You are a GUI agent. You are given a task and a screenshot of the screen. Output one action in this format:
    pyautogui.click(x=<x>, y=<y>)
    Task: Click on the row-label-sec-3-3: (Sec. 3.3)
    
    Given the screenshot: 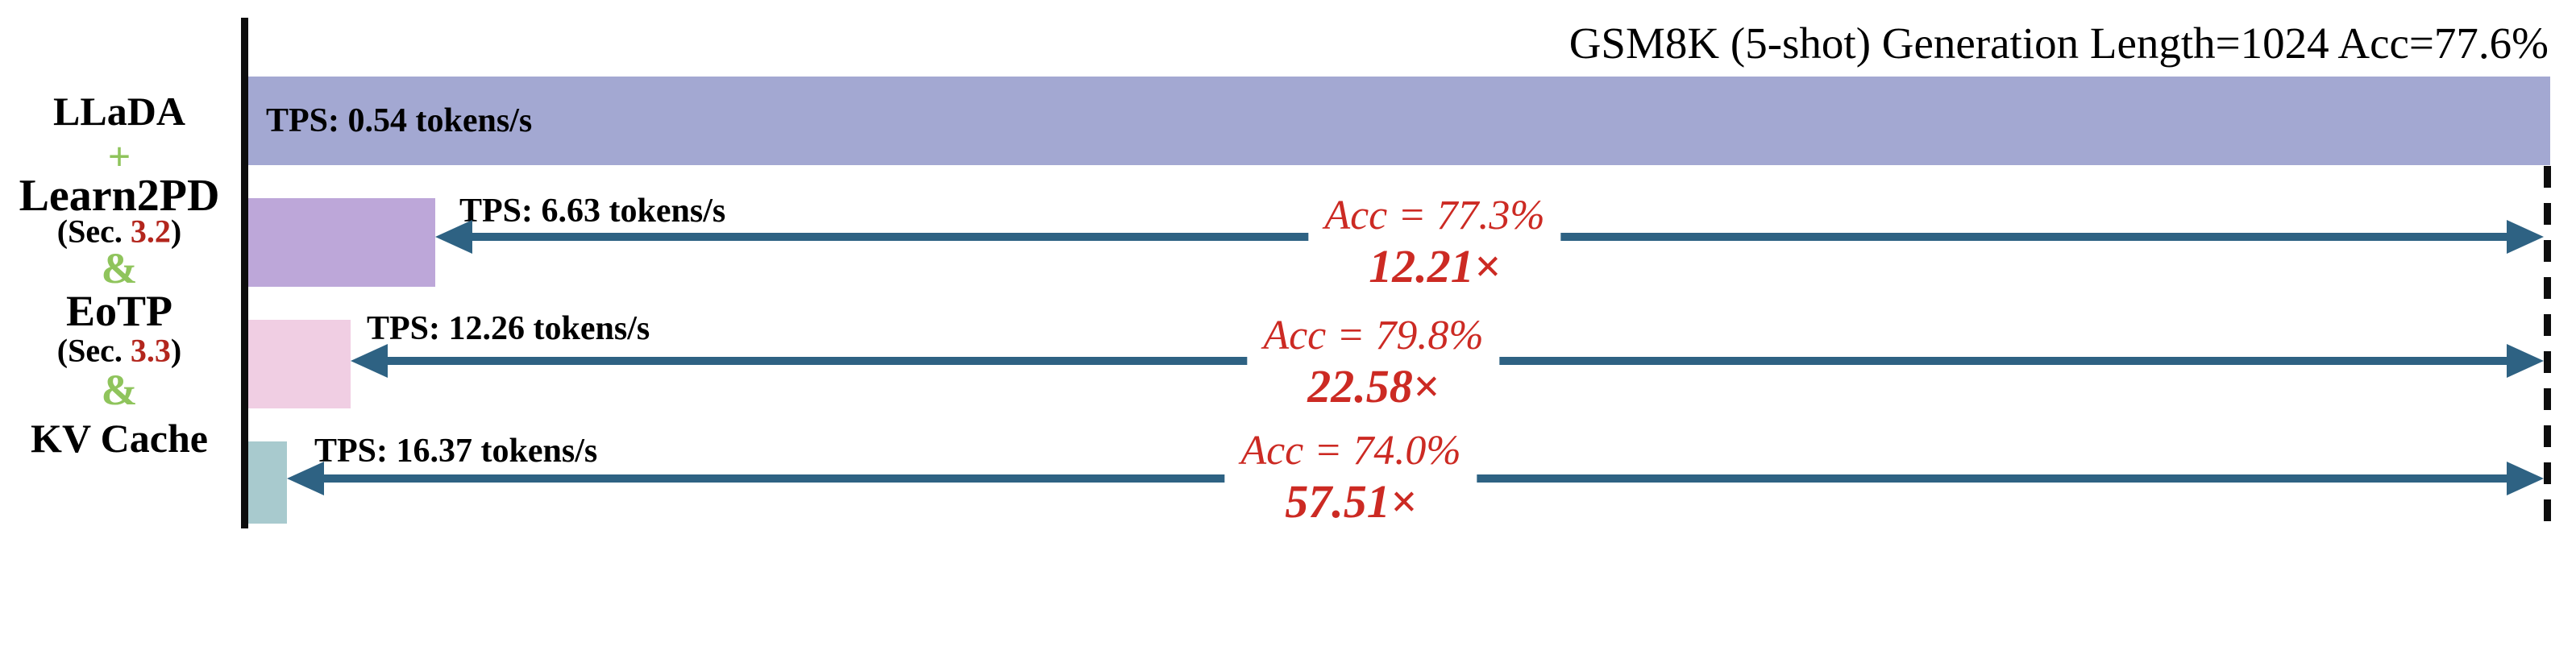 What is the action you would take?
    pyautogui.click(x=119, y=351)
    